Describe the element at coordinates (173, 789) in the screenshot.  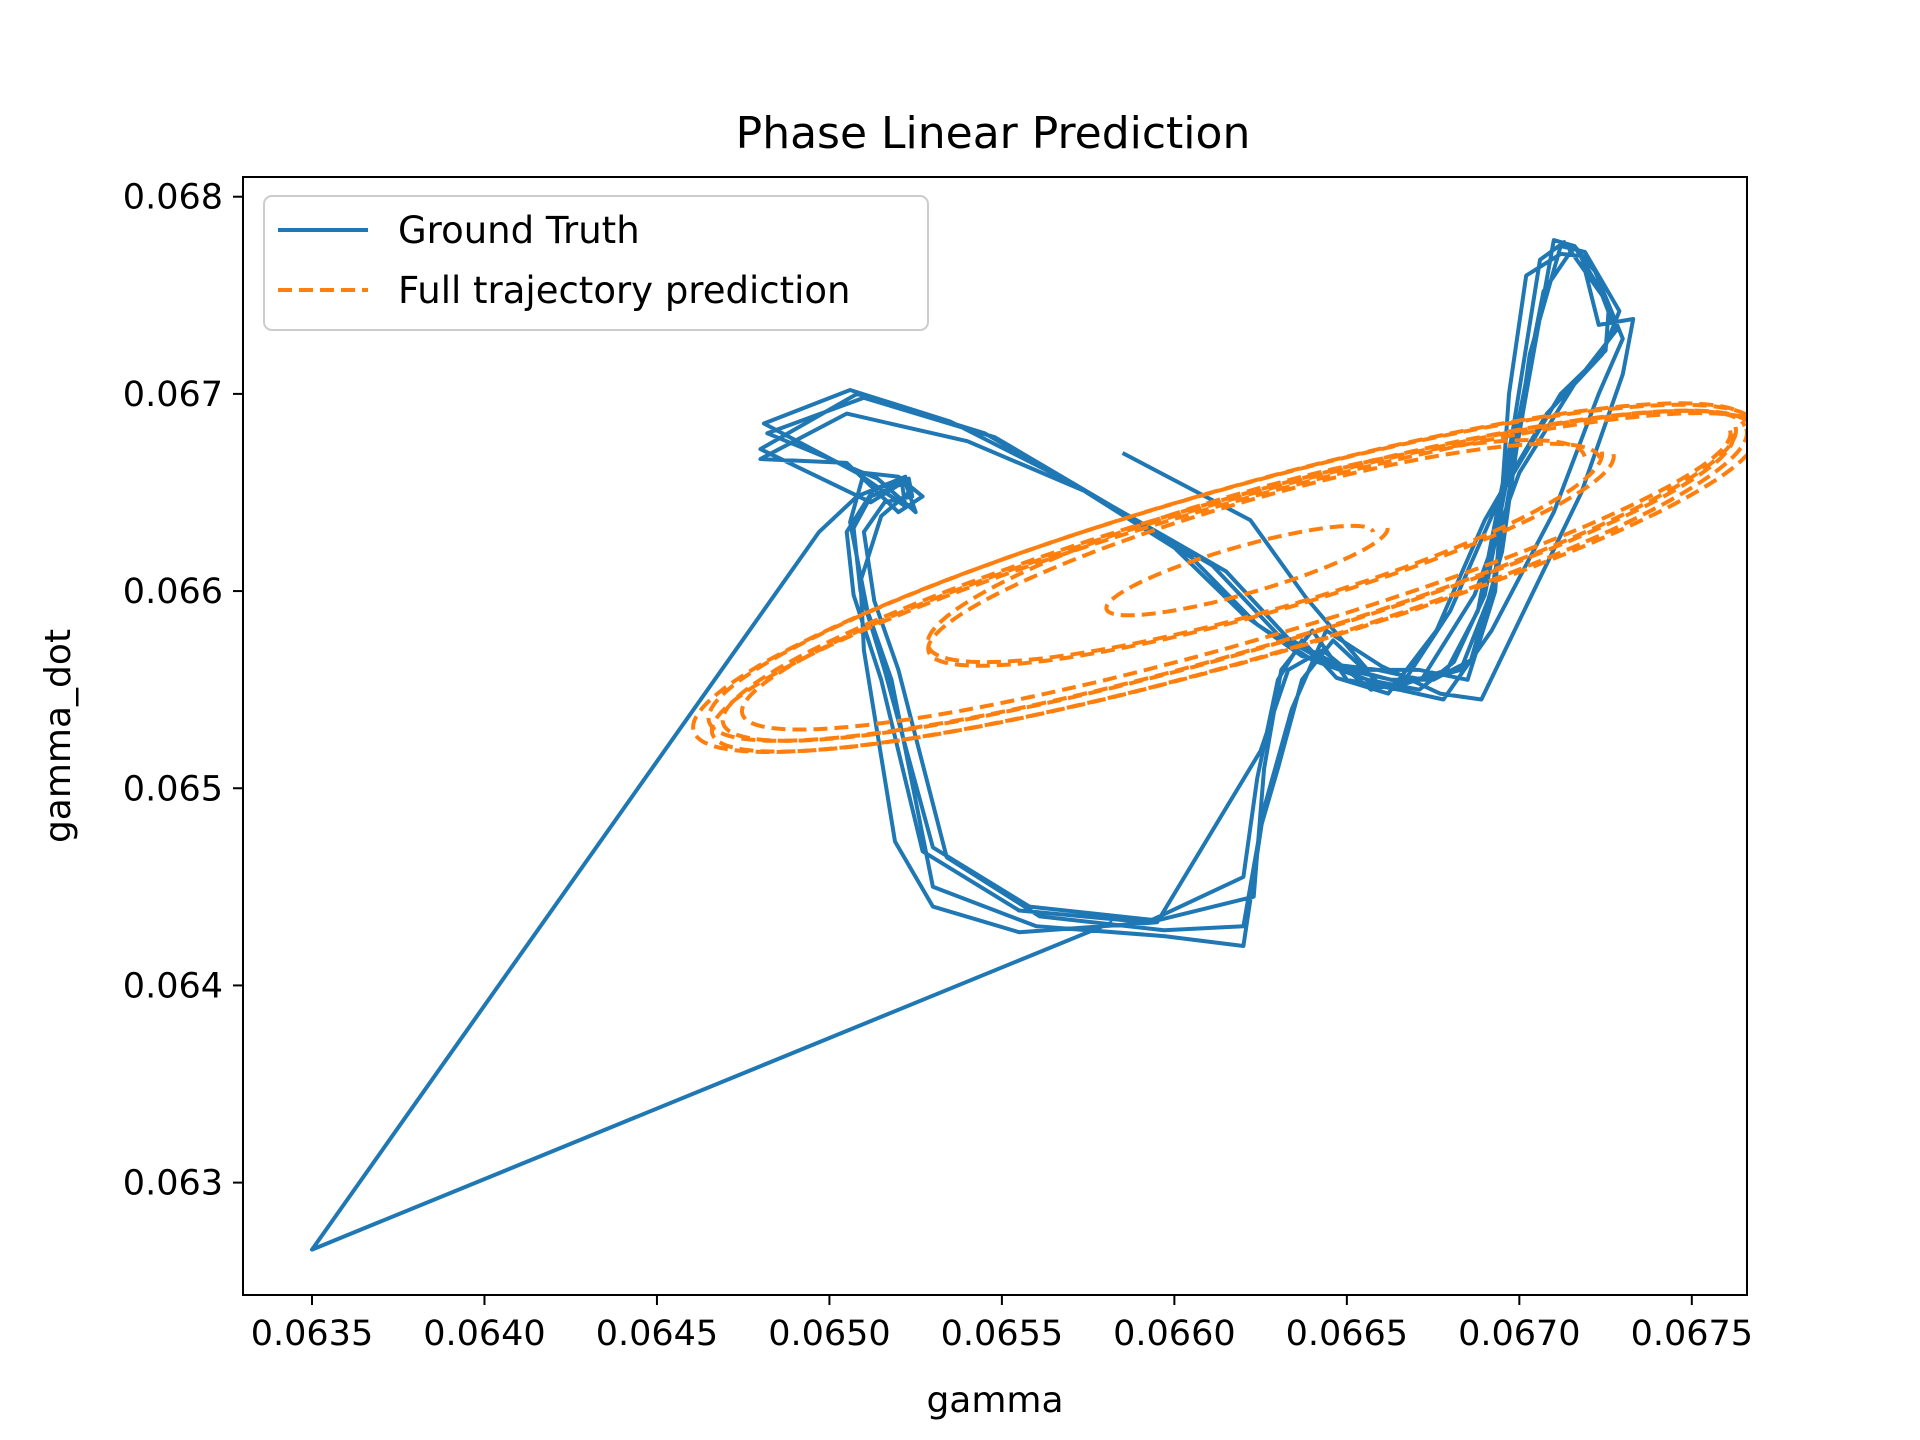
I see `y-tick-label: 0.065` at that location.